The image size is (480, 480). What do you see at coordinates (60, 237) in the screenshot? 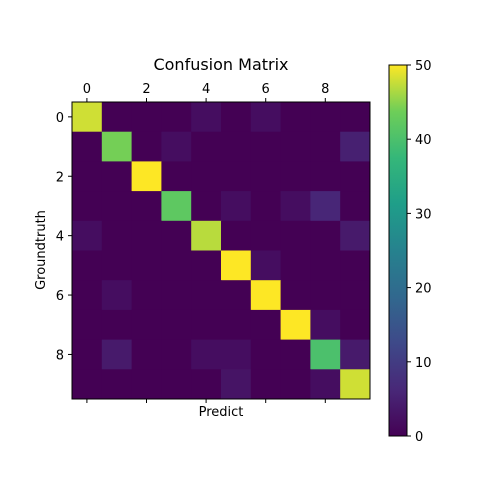
I see `y-tick-label: 4` at bounding box center [60, 237].